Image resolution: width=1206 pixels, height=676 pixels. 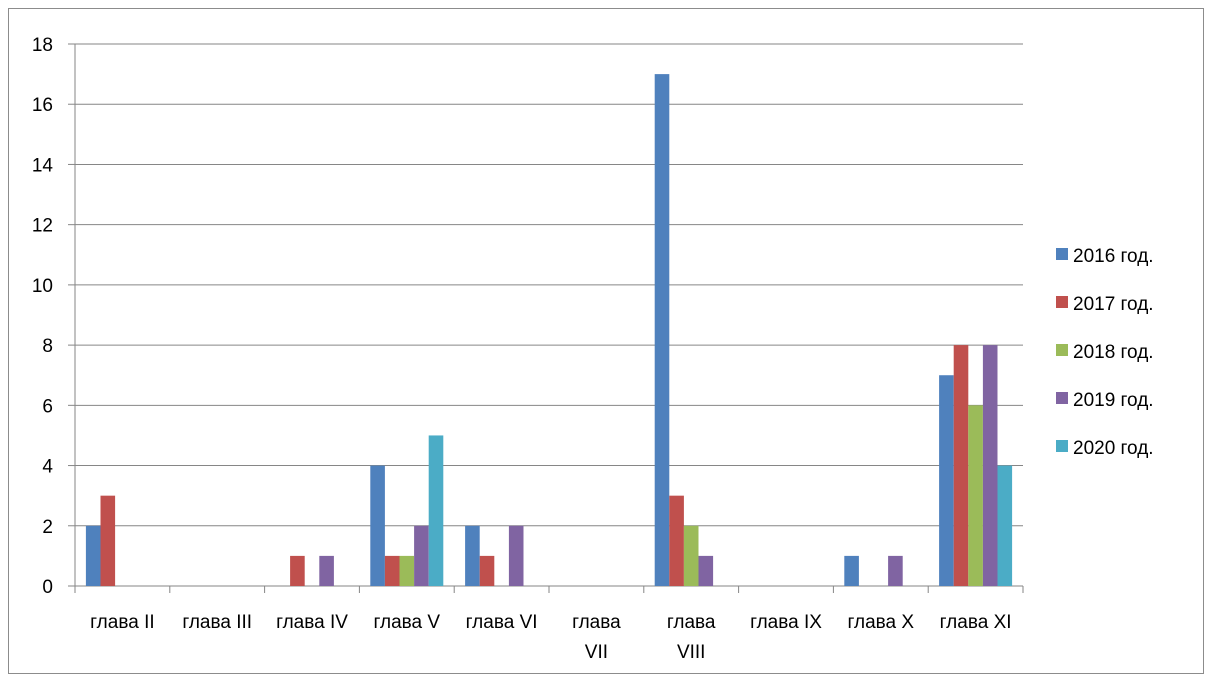 I want to click on legend-label: 2018 год., so click(x=1113, y=352).